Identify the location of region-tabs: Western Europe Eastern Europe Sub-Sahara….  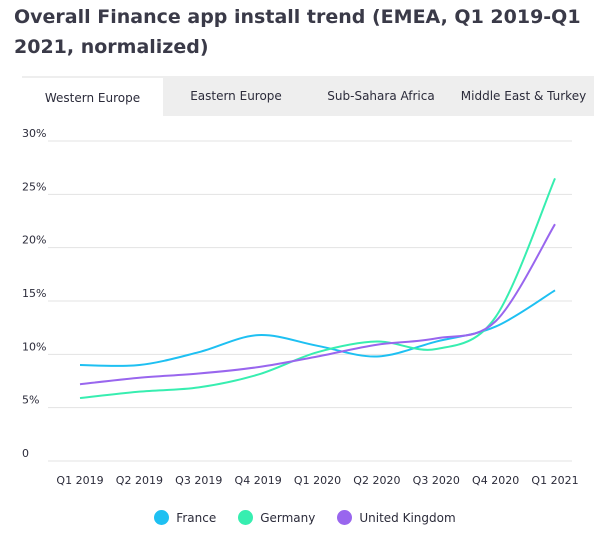
(308, 96).